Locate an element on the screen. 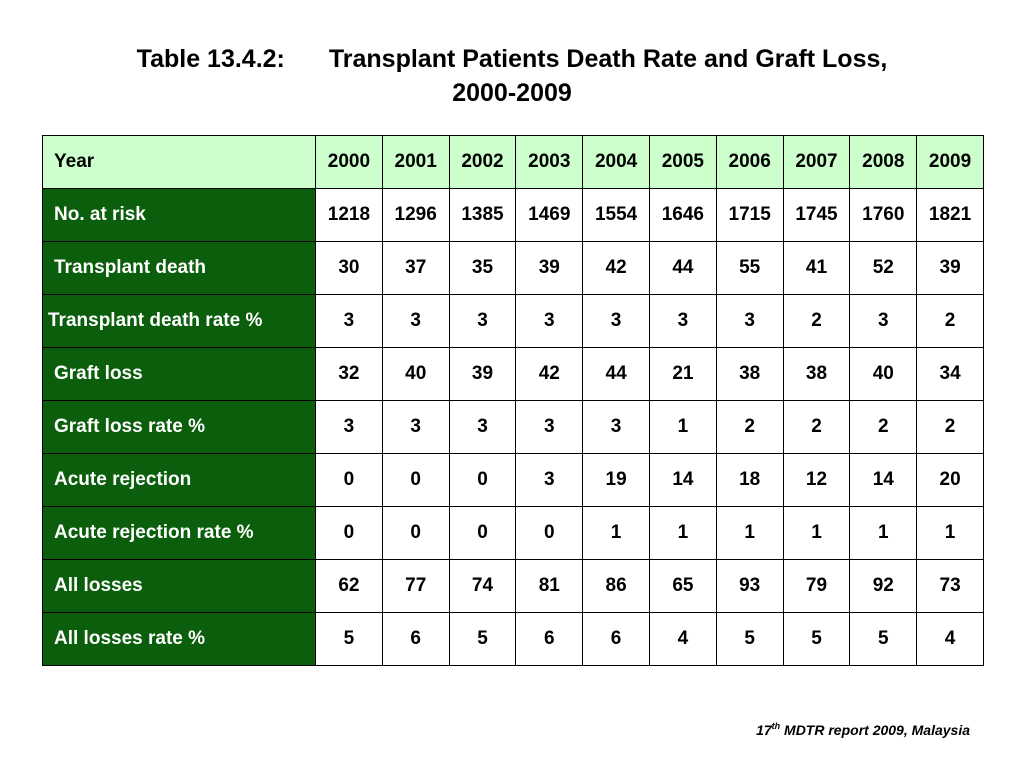 The height and width of the screenshot is (768, 1024). table-cell: 1760 is located at coordinates (883, 215).